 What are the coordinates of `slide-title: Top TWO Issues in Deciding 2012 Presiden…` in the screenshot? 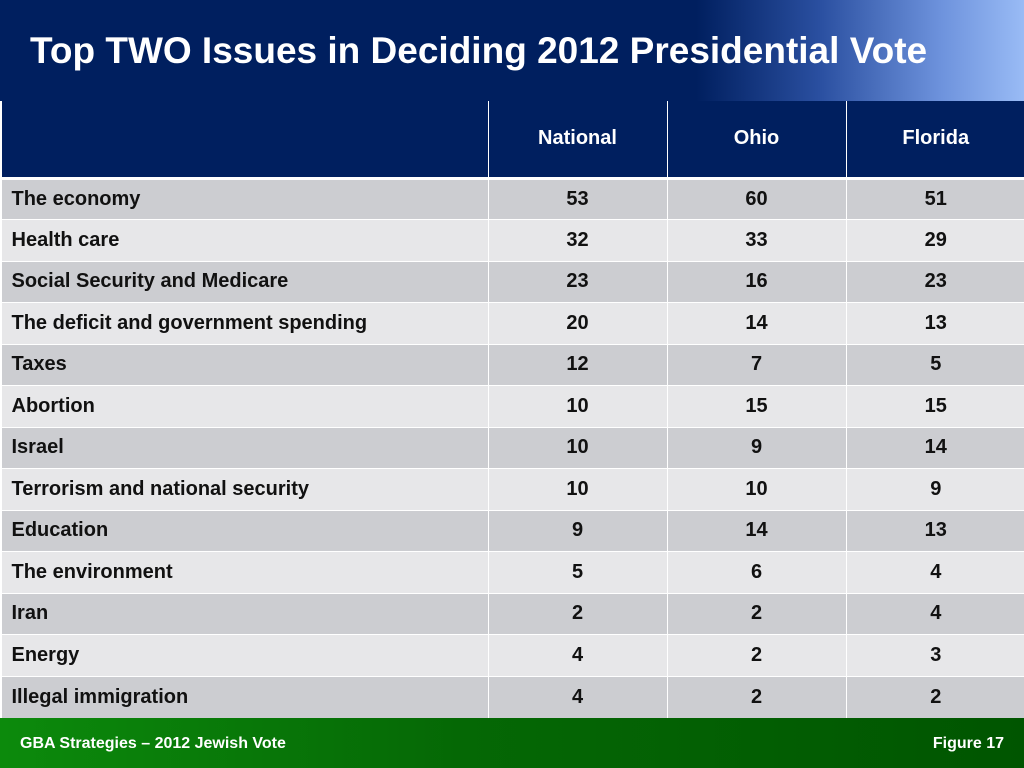 It's located at (479, 50).